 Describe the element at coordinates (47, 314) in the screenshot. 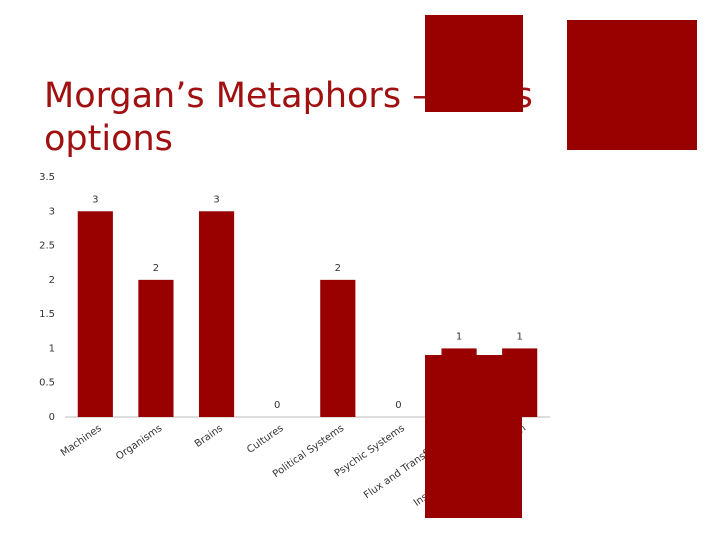

I see `y-tick-label: 1.5` at that location.